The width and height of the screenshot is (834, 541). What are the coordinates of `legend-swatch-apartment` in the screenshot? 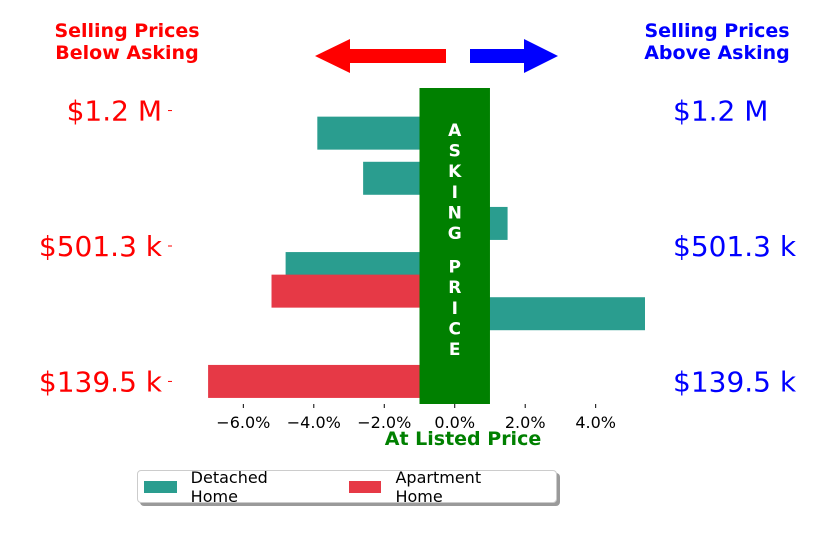 It's located at (365, 486).